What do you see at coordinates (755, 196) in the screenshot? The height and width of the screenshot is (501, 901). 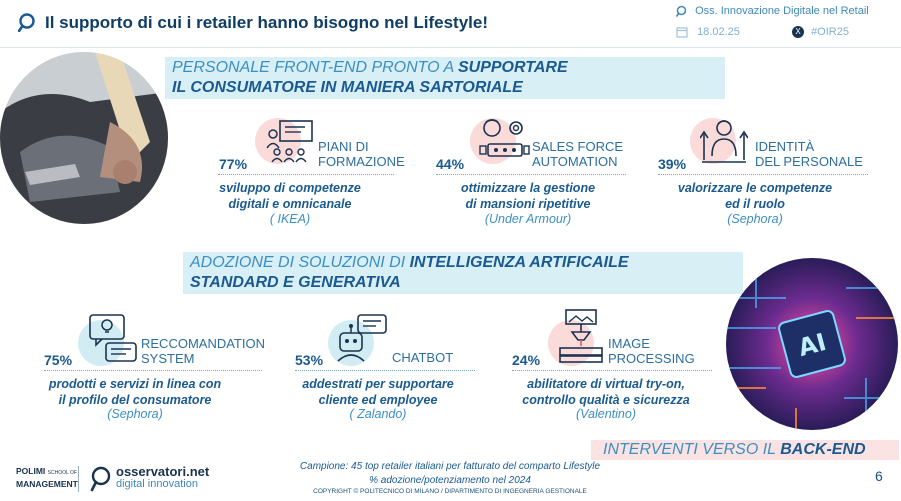 I see `stat-description: valorizzare le competenze ed il ruolo` at bounding box center [755, 196].